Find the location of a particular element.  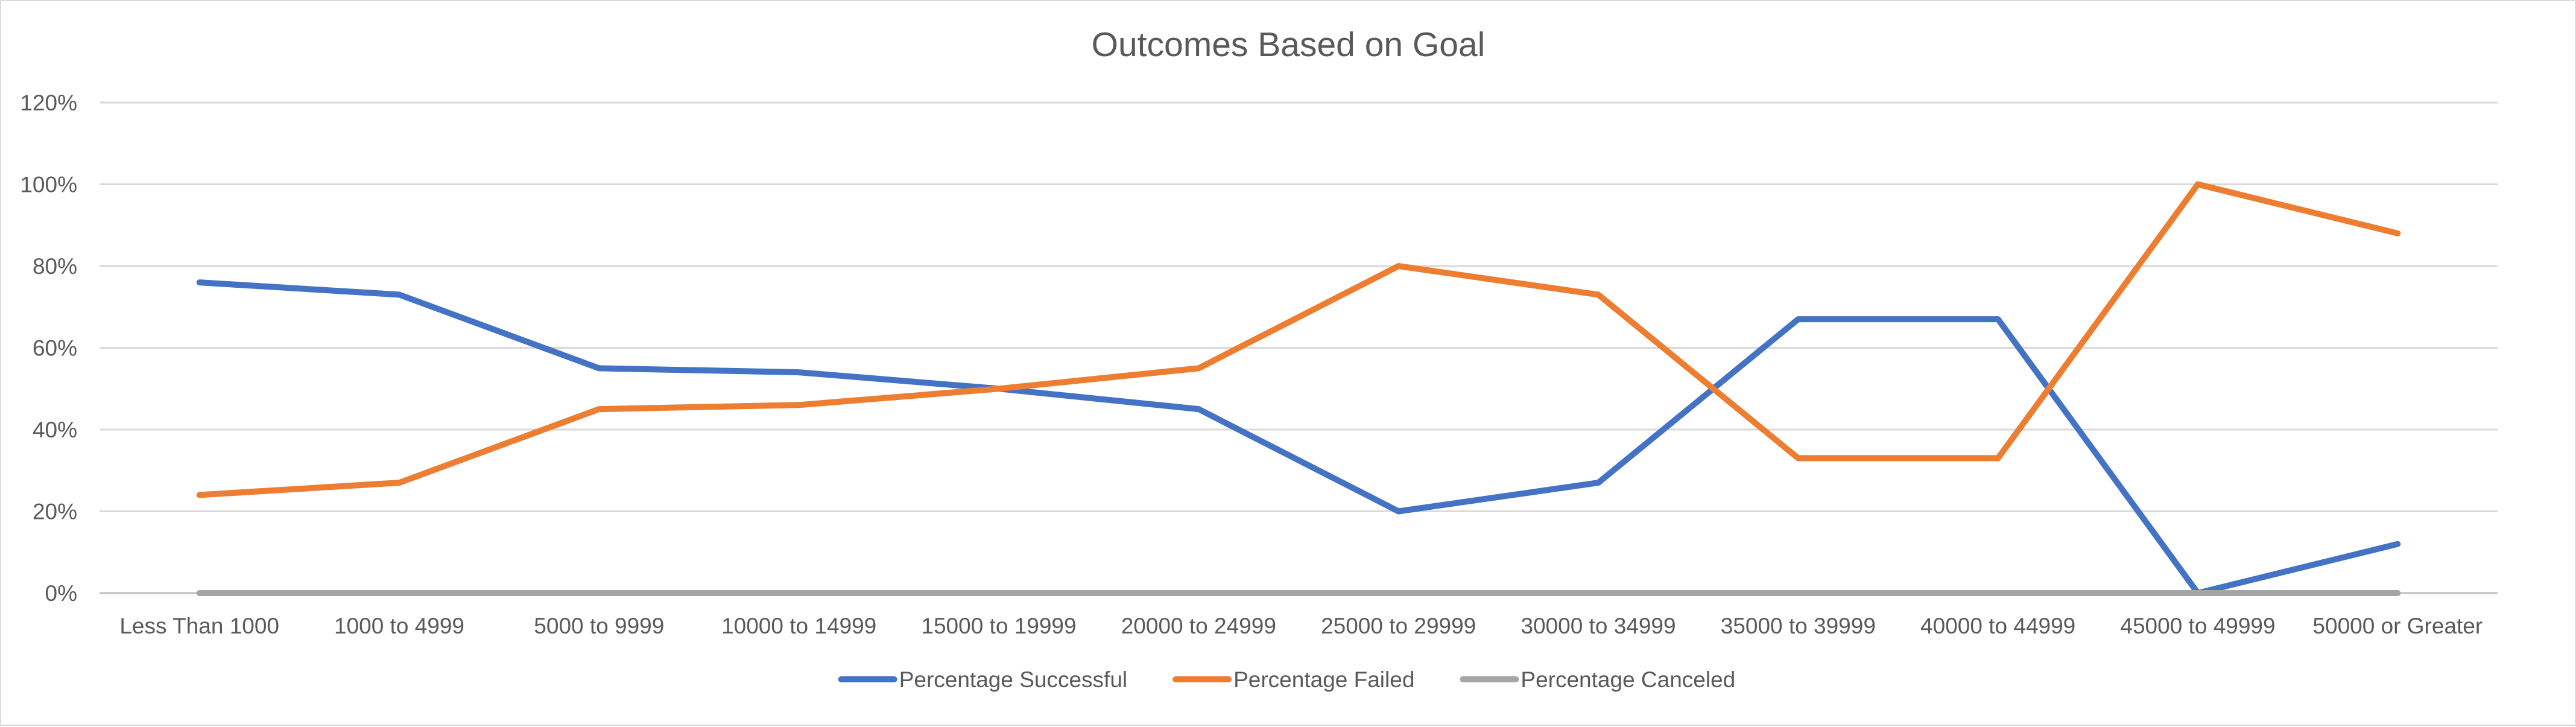

x-tick-label: 40000 to 44999 is located at coordinates (1997, 626).